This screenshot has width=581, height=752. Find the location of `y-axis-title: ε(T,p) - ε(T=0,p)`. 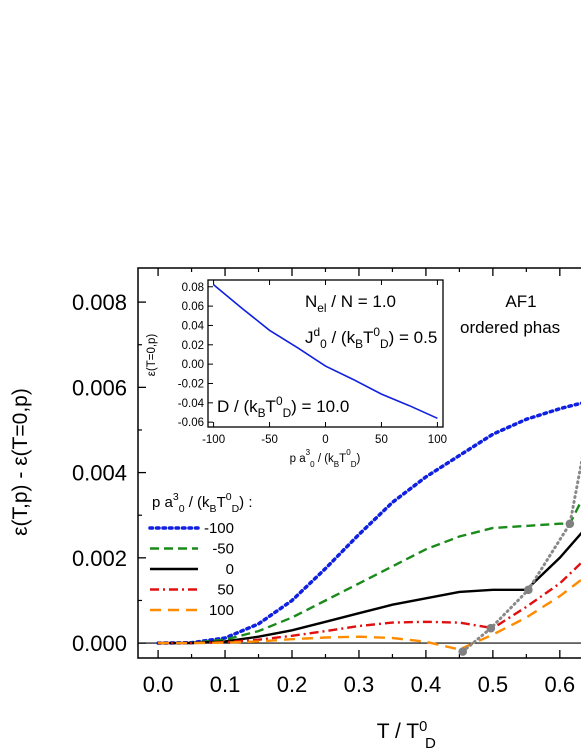

y-axis-title: ε(T,p) - ε(T=0,p) is located at coordinates (20, 462).